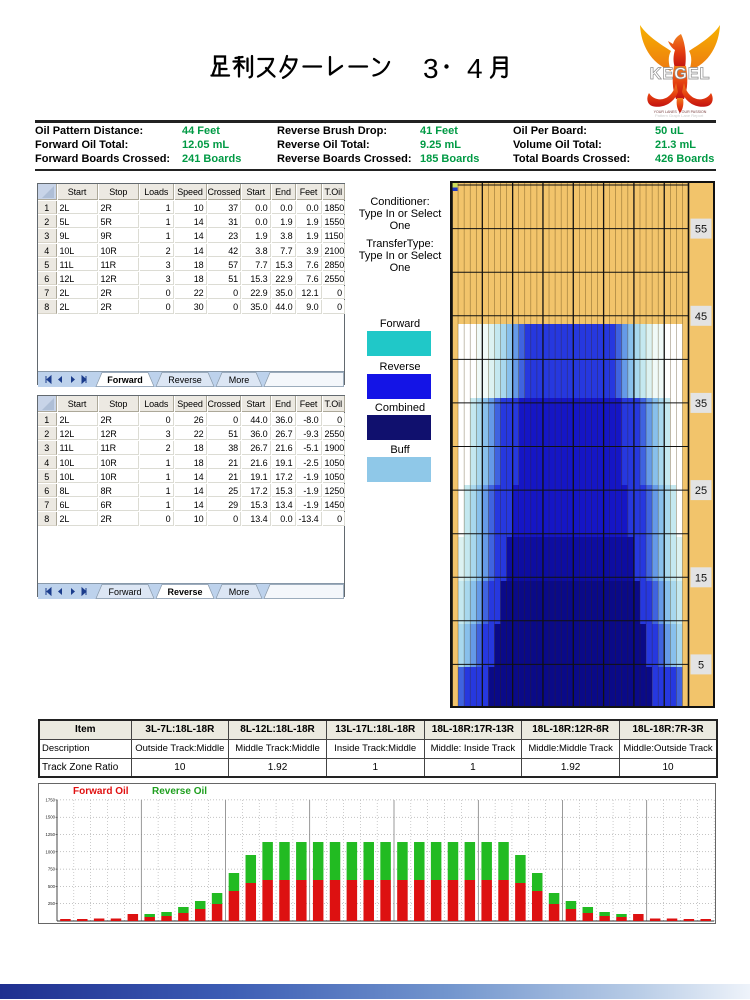 The image size is (750, 1000). I want to click on svg-text: 25, so click(701, 491).